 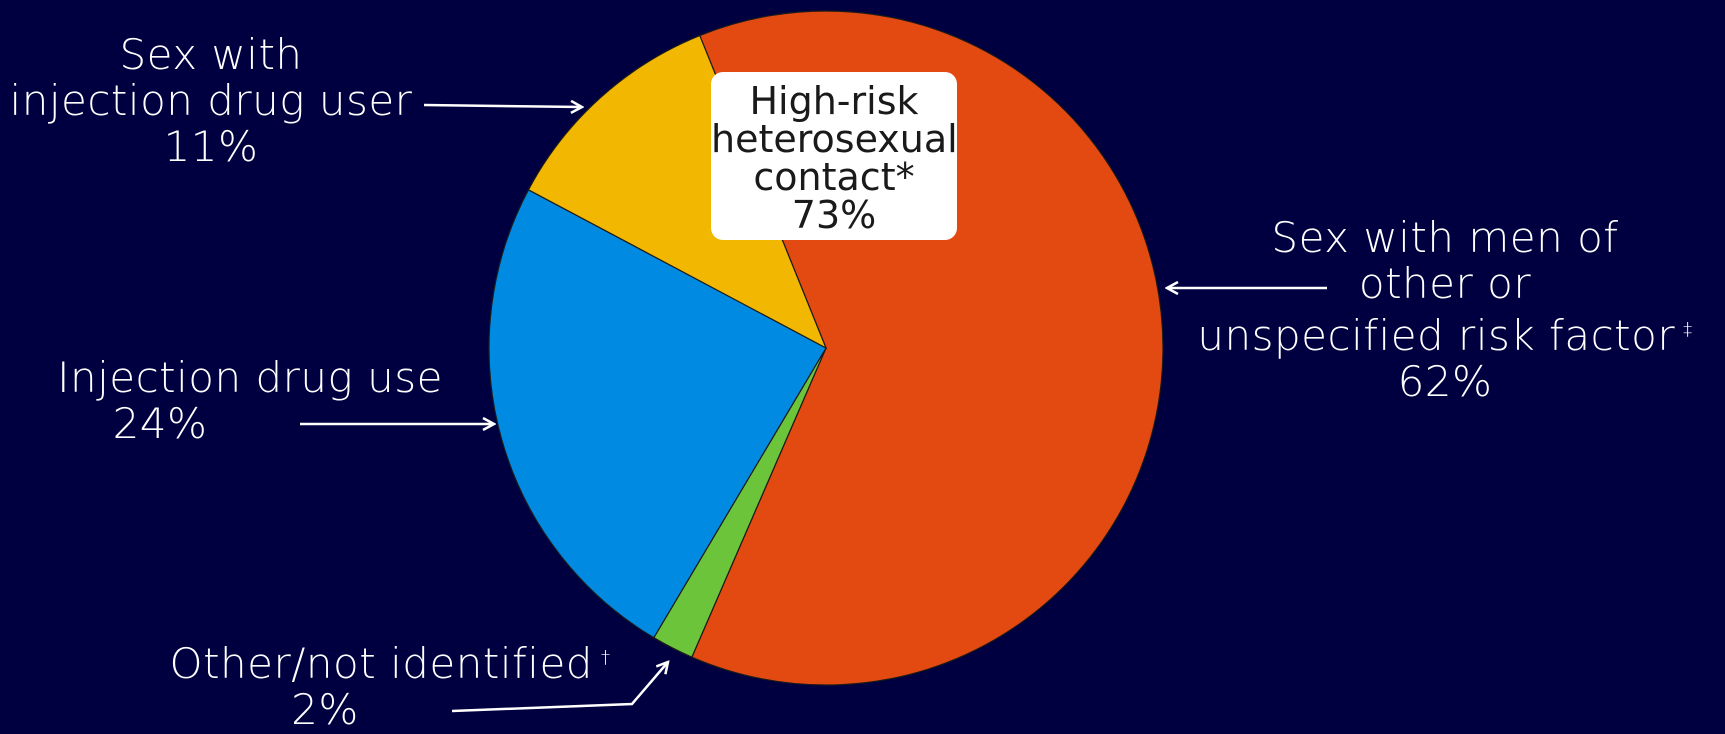 I want to click on grouping-label-line-1: High-risk, so click(x=834, y=101).